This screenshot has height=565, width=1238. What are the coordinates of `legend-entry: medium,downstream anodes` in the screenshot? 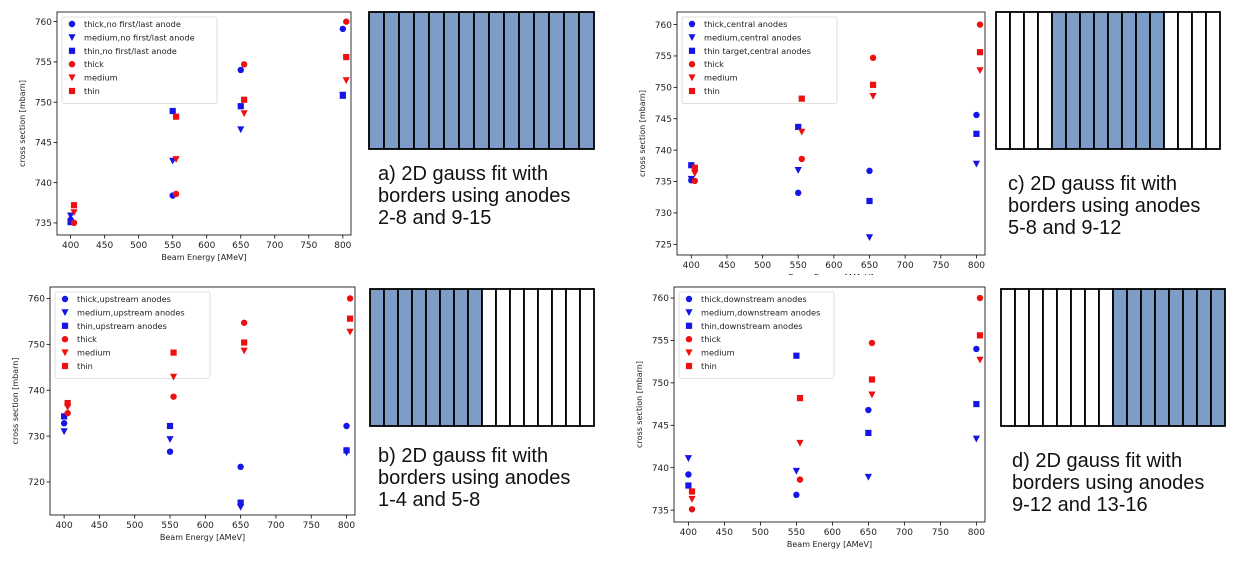 It's located at (760, 312).